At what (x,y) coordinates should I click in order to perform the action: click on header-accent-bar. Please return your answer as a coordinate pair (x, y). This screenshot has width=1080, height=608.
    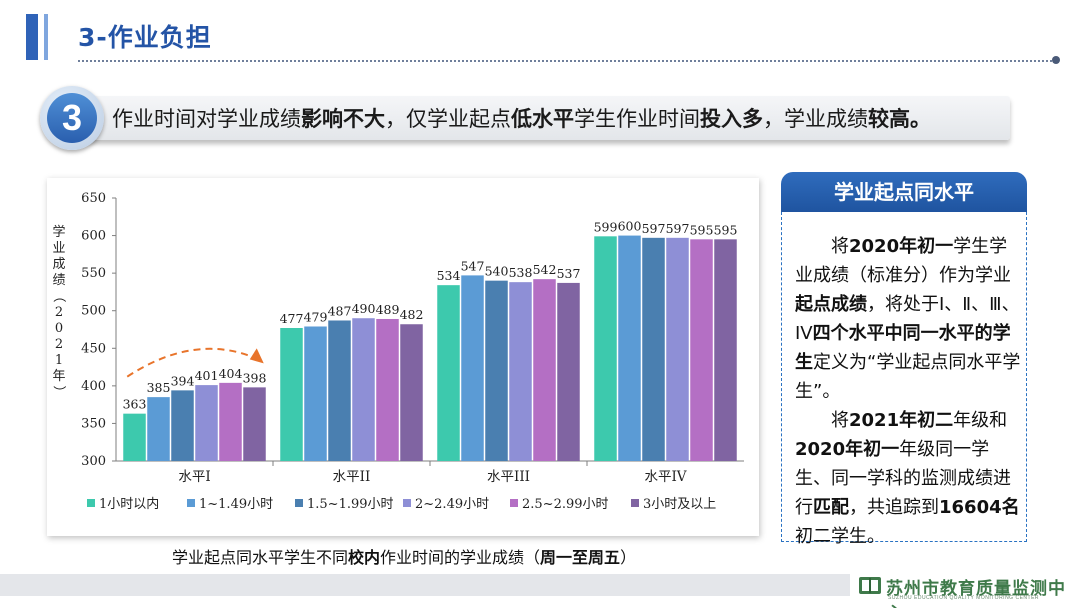
    Looking at the image, I should click on (32, 37).